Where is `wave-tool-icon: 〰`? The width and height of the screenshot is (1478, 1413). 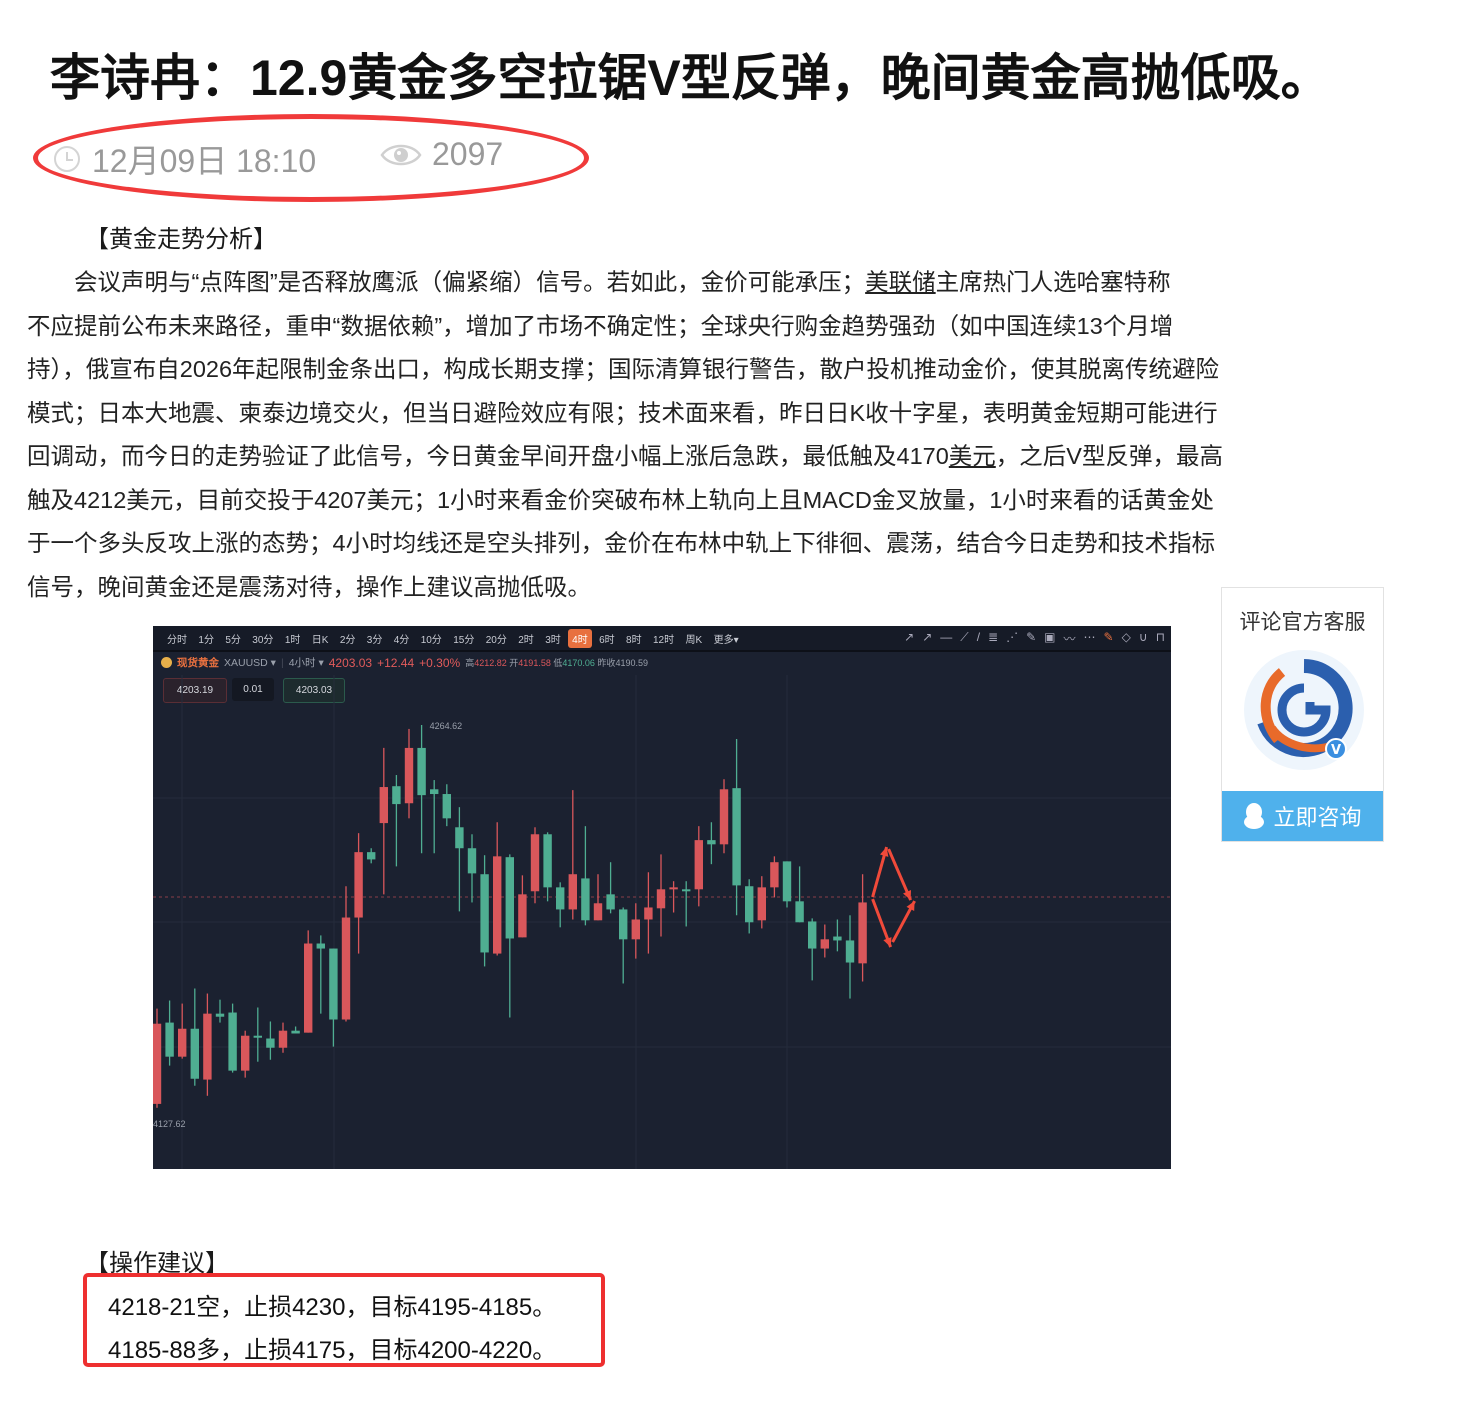 wave-tool-icon: 〰 is located at coordinates (1069, 639).